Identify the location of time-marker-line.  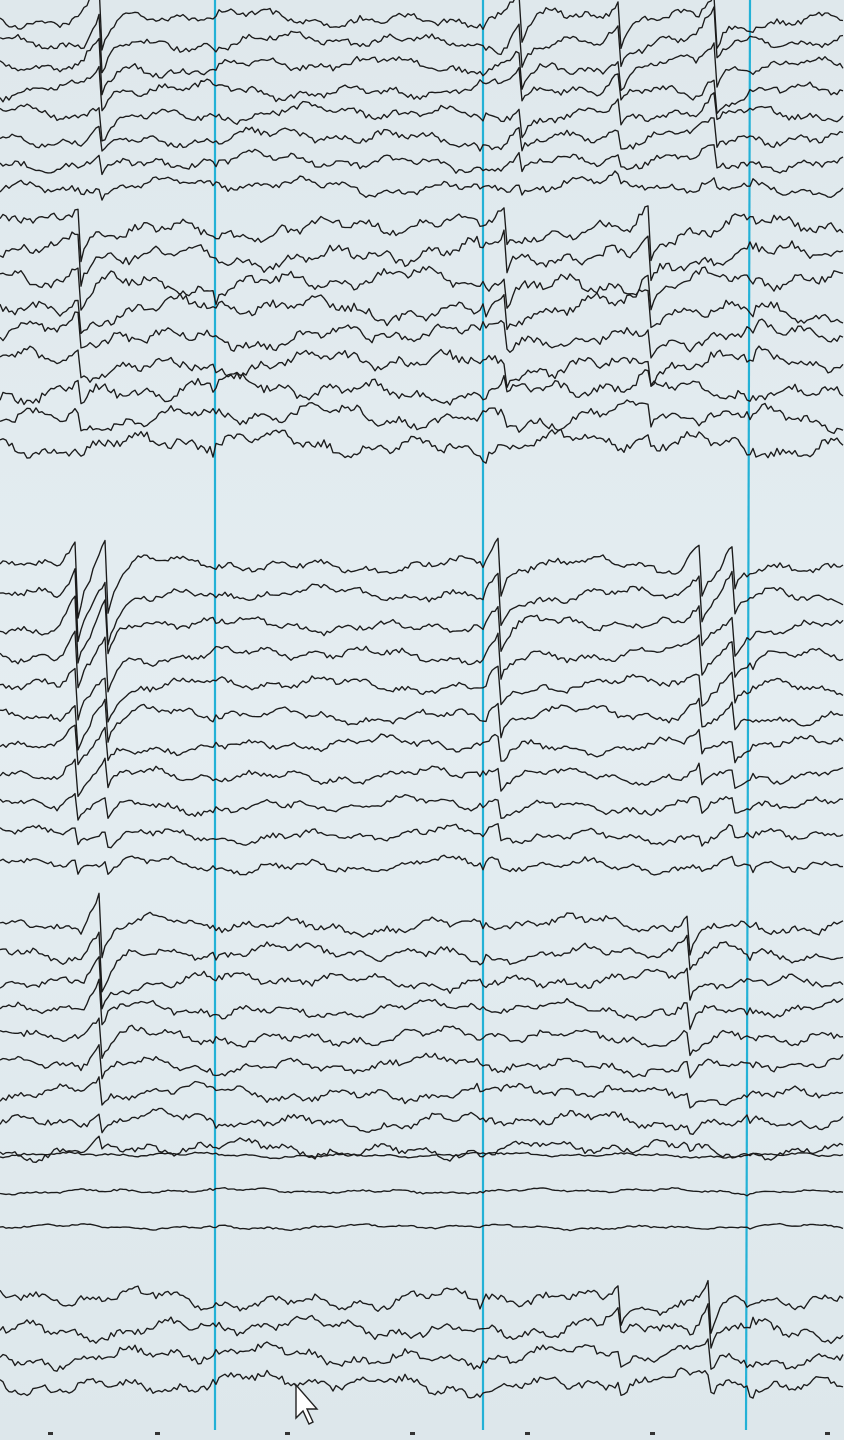
(748, 715).